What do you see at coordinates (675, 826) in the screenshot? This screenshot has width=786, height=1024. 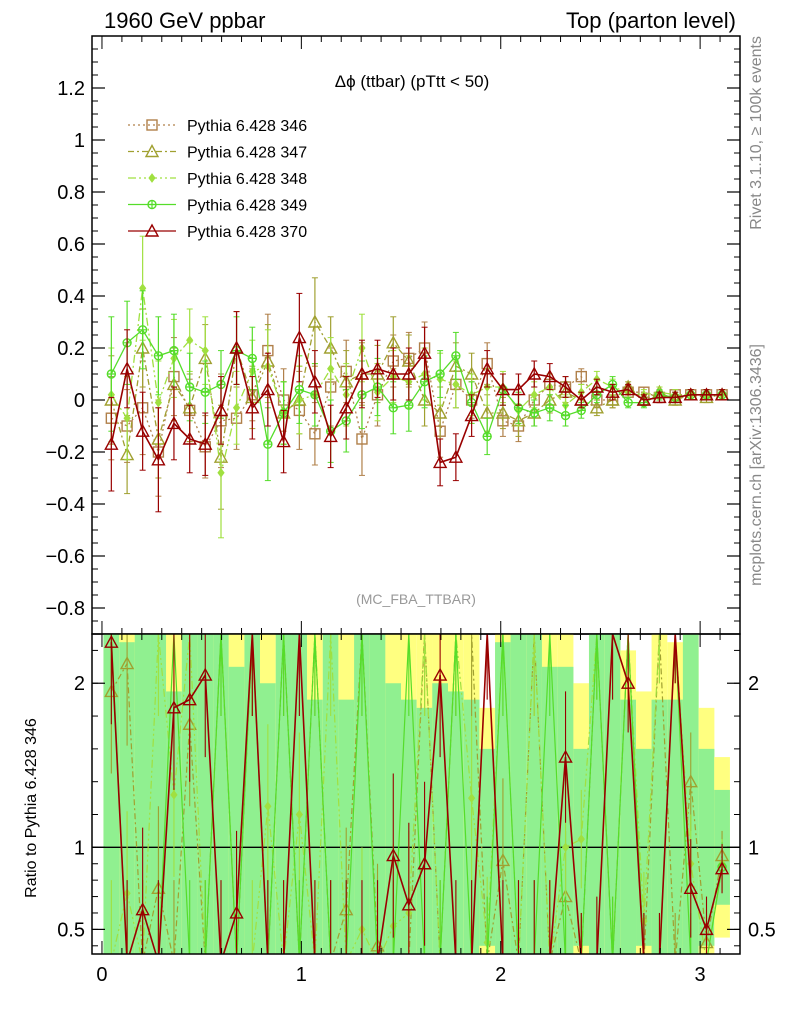 I see `uncertainty-band-inner` at bounding box center [675, 826].